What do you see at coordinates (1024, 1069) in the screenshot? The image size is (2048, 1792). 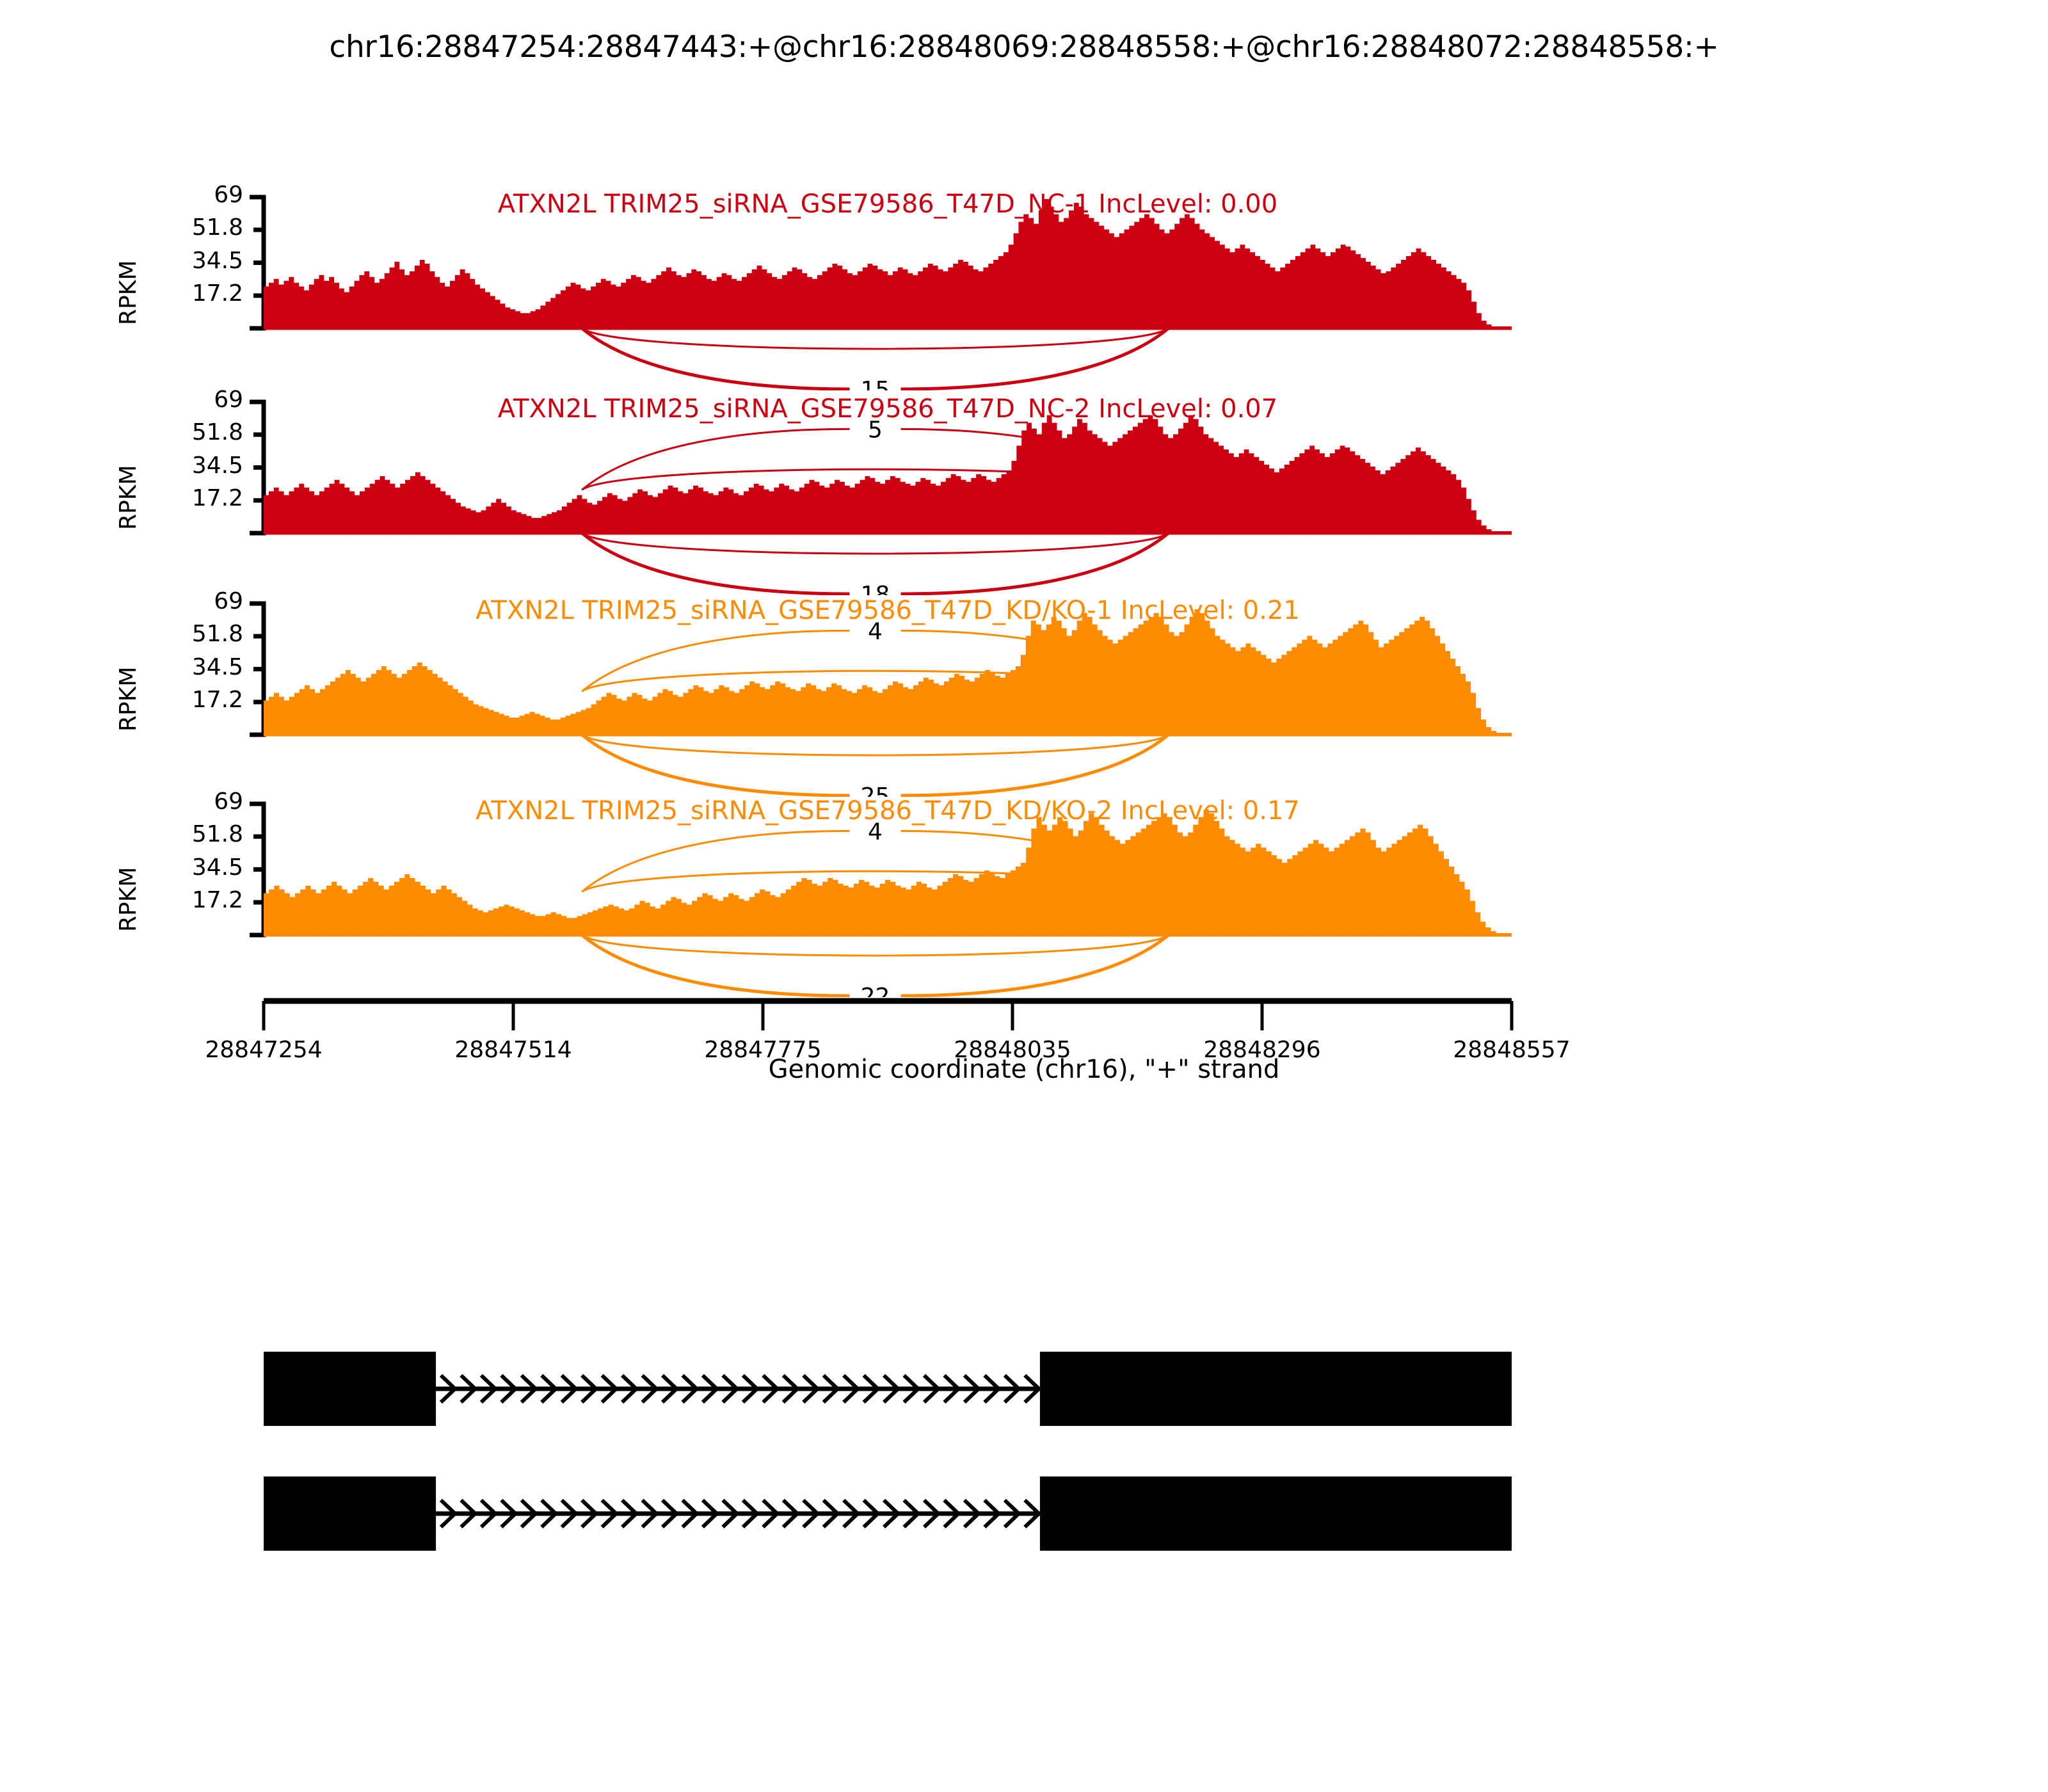 I see `x-axis-title: Genomic coordinate (chr16), "+" strand` at bounding box center [1024, 1069].